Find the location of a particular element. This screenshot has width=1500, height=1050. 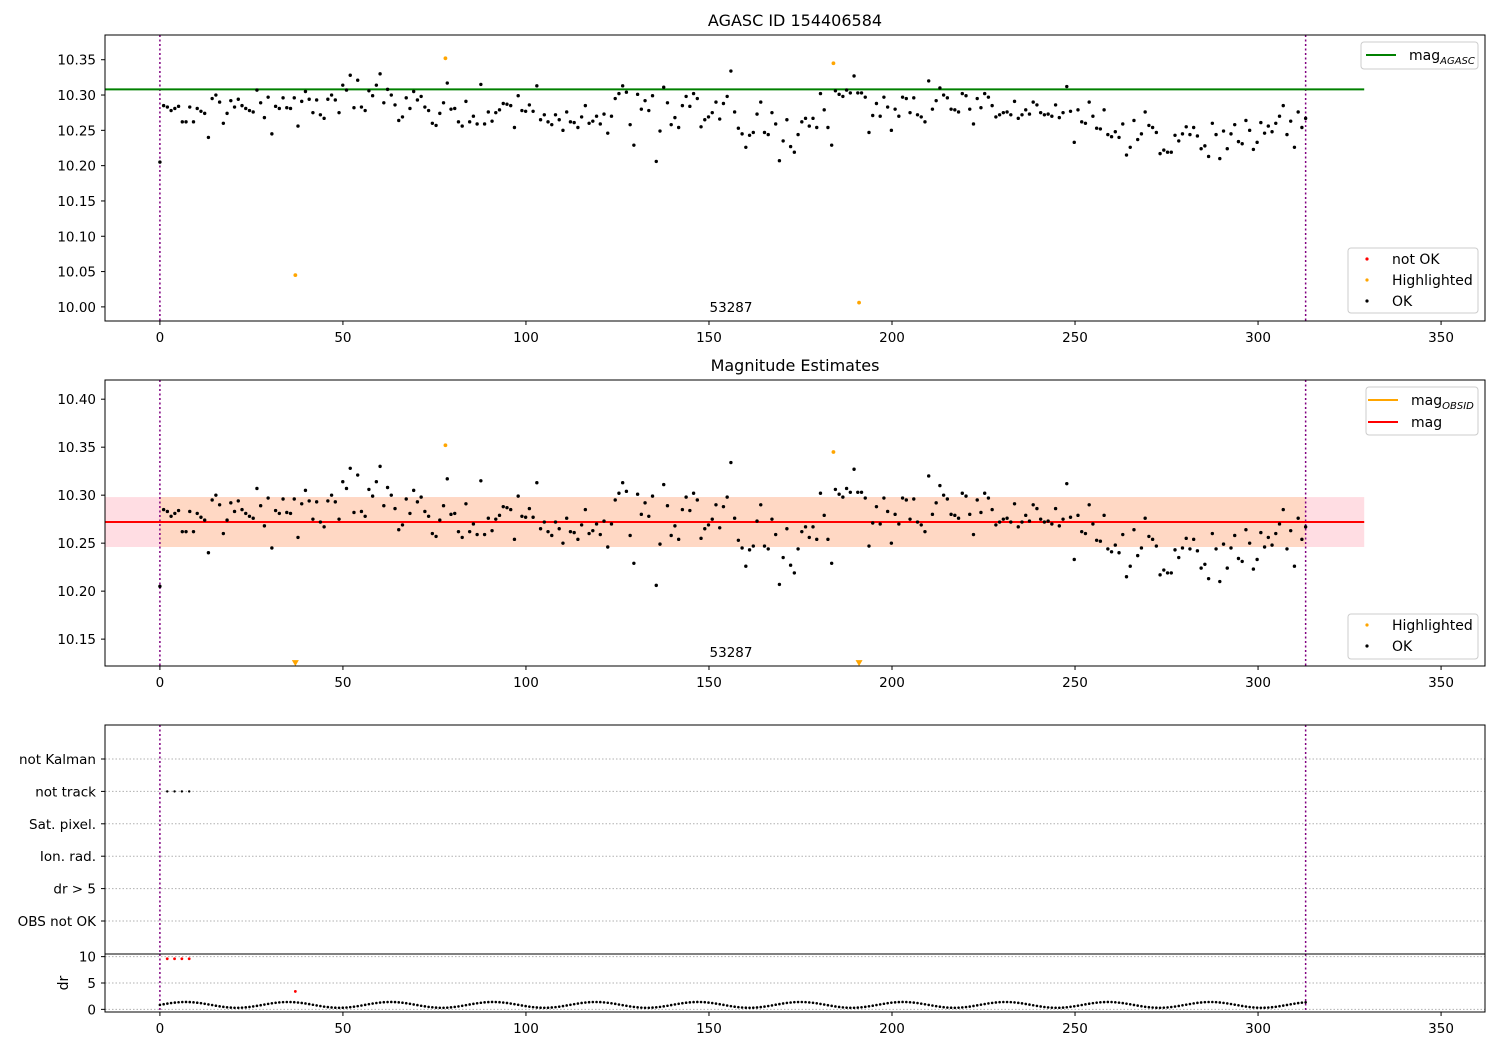

panel-agasc-xtick-label: 100 is located at coordinates (526, 338).